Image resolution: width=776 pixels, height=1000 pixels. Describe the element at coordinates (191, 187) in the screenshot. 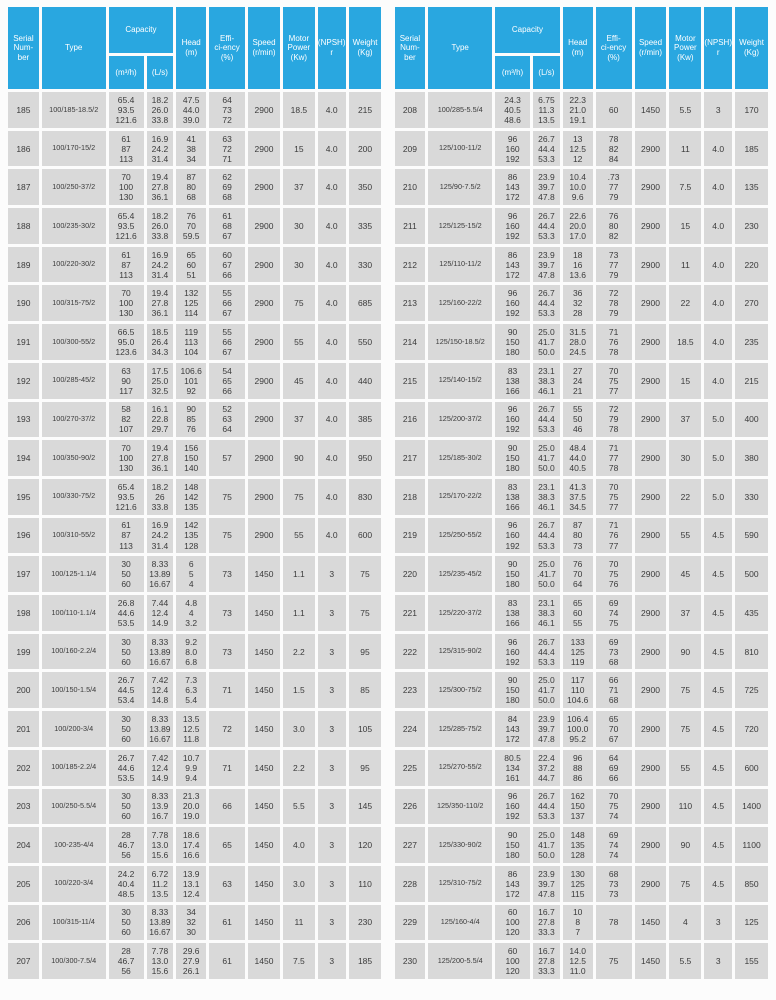

I see `head-cell: 87 80 68` at that location.